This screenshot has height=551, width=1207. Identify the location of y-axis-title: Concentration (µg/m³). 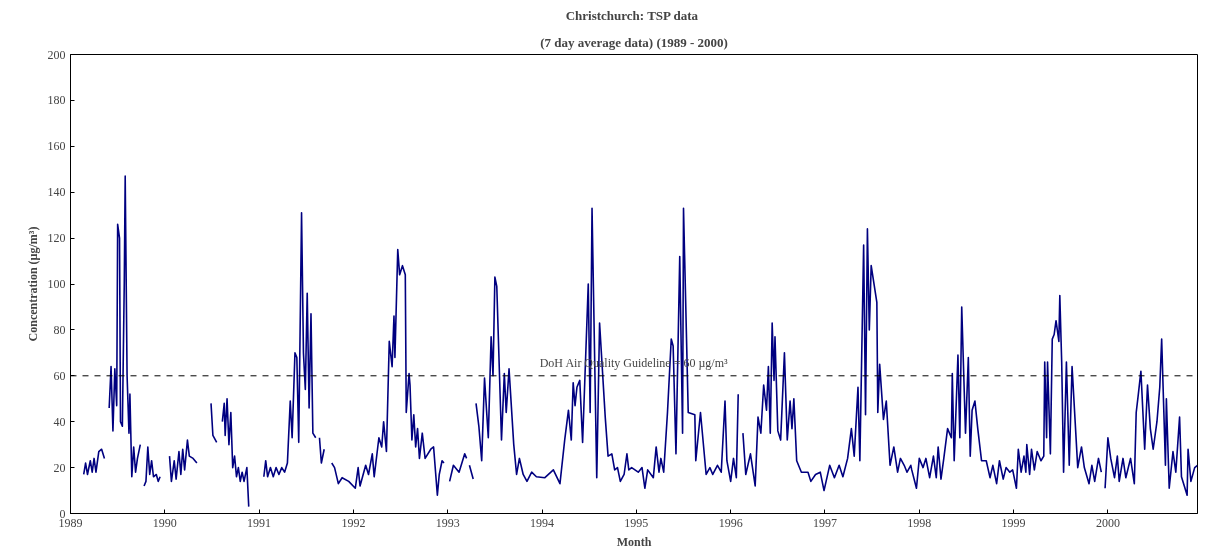
(32, 284).